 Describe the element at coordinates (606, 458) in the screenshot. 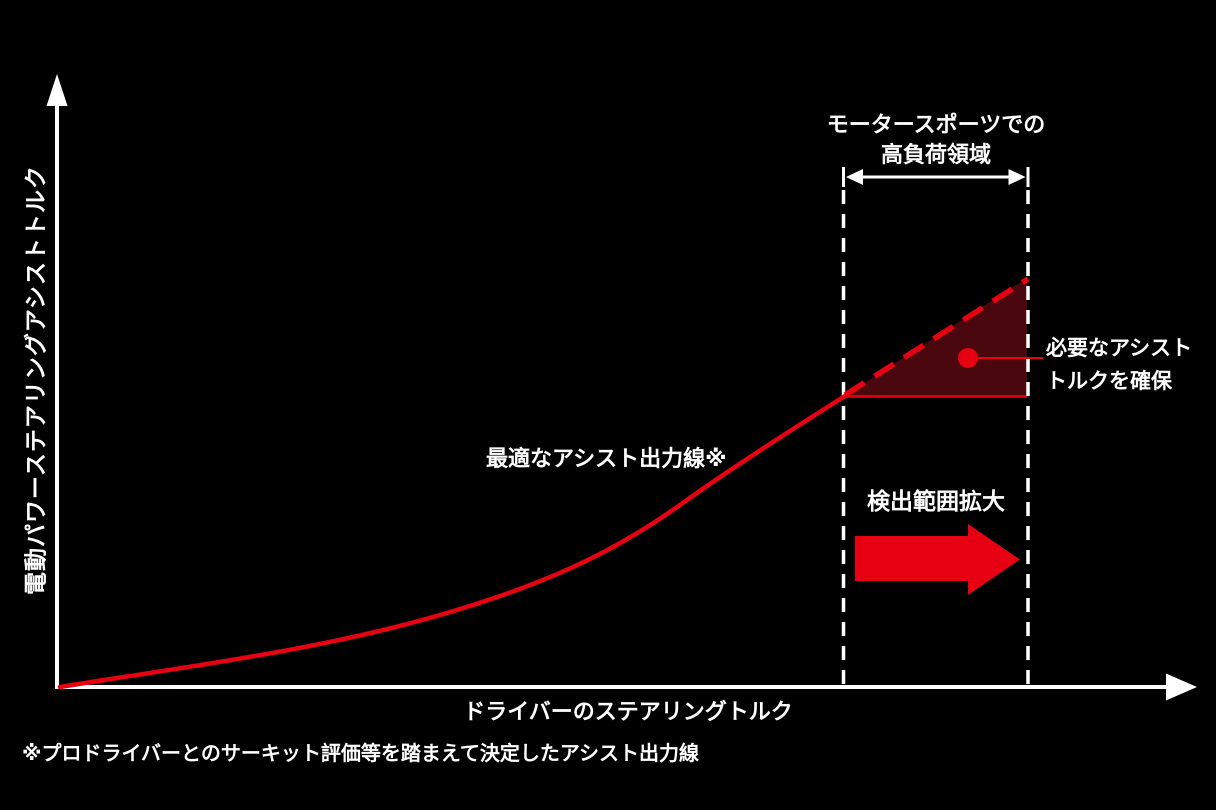

I see `optimal-assist-line-label: 最適なアシスト出力線※` at that location.